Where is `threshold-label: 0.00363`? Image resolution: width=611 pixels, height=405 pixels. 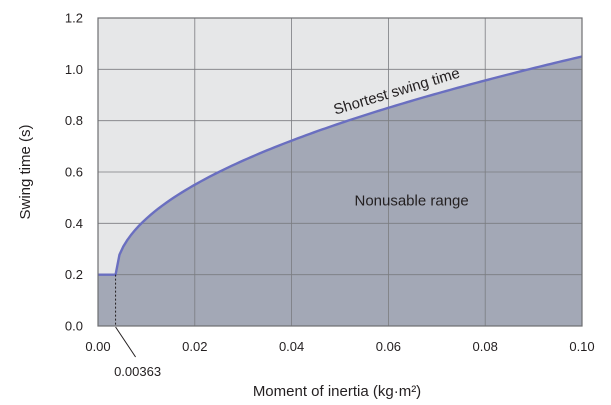
threshold-label: 0.00363 is located at coordinates (137, 371).